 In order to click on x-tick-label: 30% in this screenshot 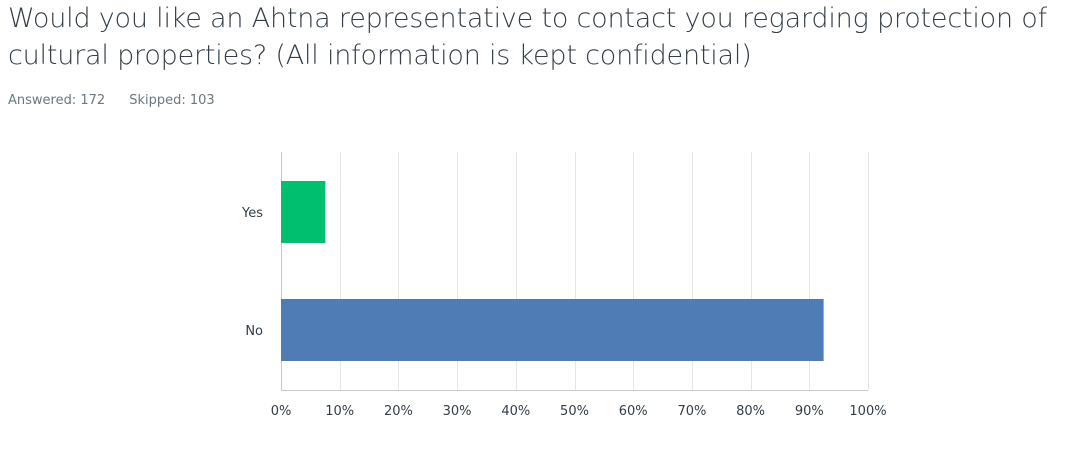, I will do `click(457, 411)`.